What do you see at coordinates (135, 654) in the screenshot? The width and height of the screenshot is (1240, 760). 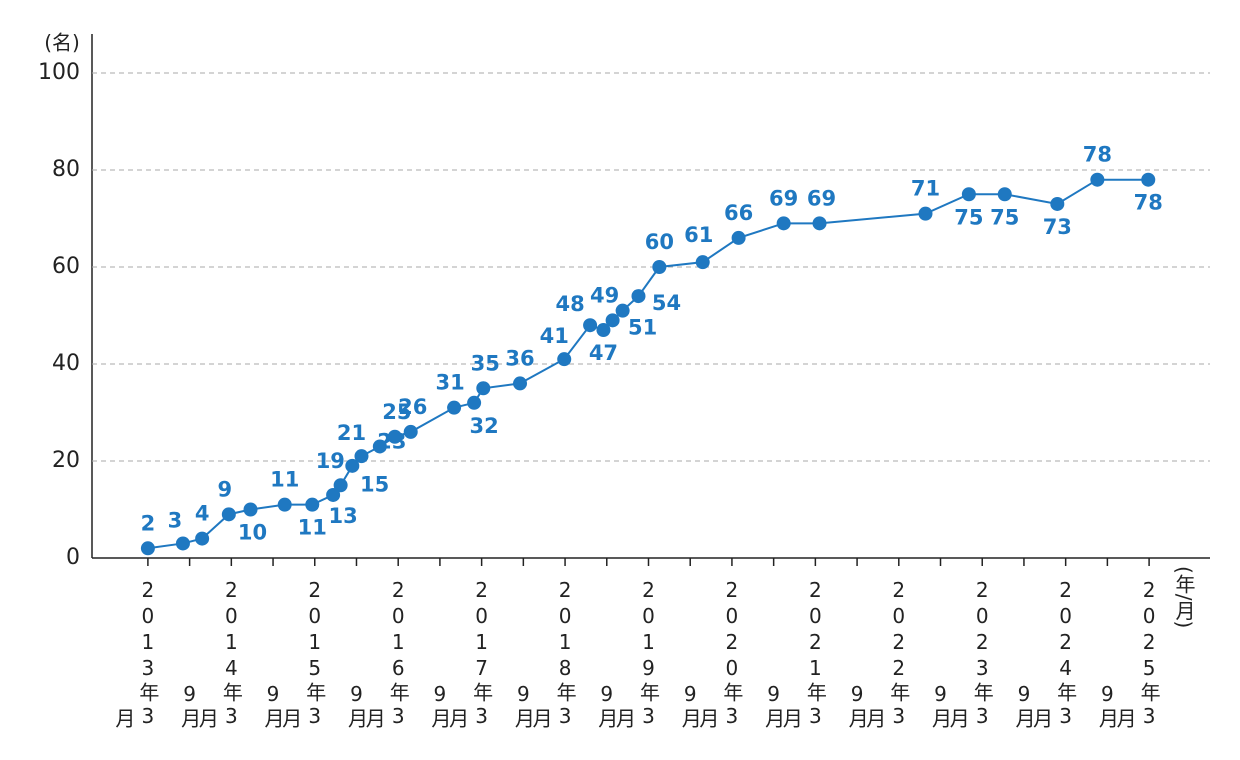 I see `x-tick-label: 2013年3月` at bounding box center [135, 654].